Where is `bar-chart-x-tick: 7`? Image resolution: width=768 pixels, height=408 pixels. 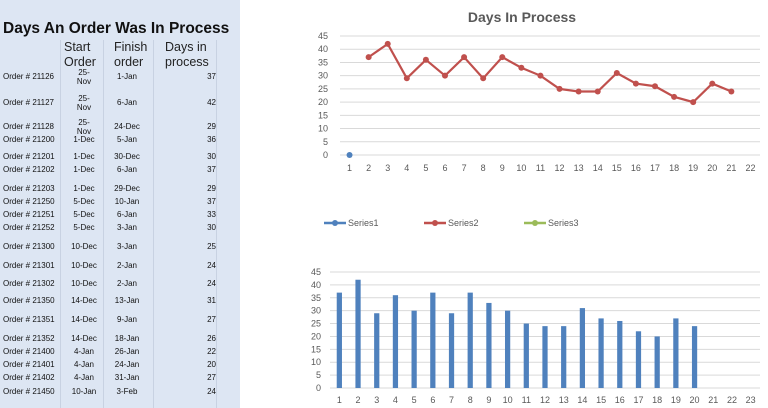 bar-chart-x-tick: 7 is located at coordinates (451, 400).